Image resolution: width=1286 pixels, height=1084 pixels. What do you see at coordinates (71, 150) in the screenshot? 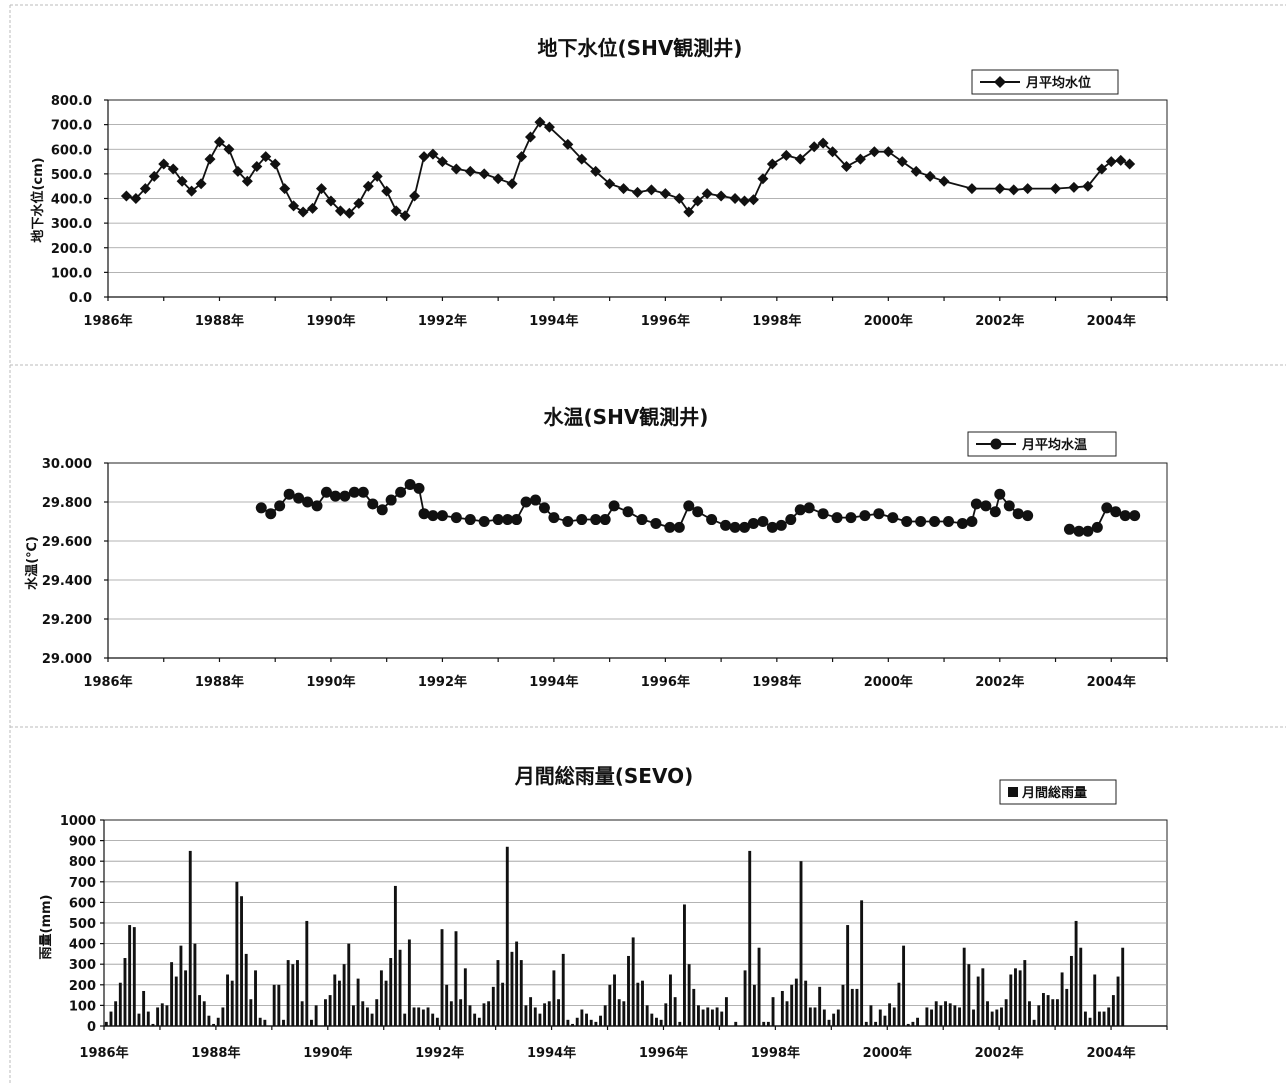
I see `chart1-y-tick-label: 600.0` at bounding box center [71, 150].